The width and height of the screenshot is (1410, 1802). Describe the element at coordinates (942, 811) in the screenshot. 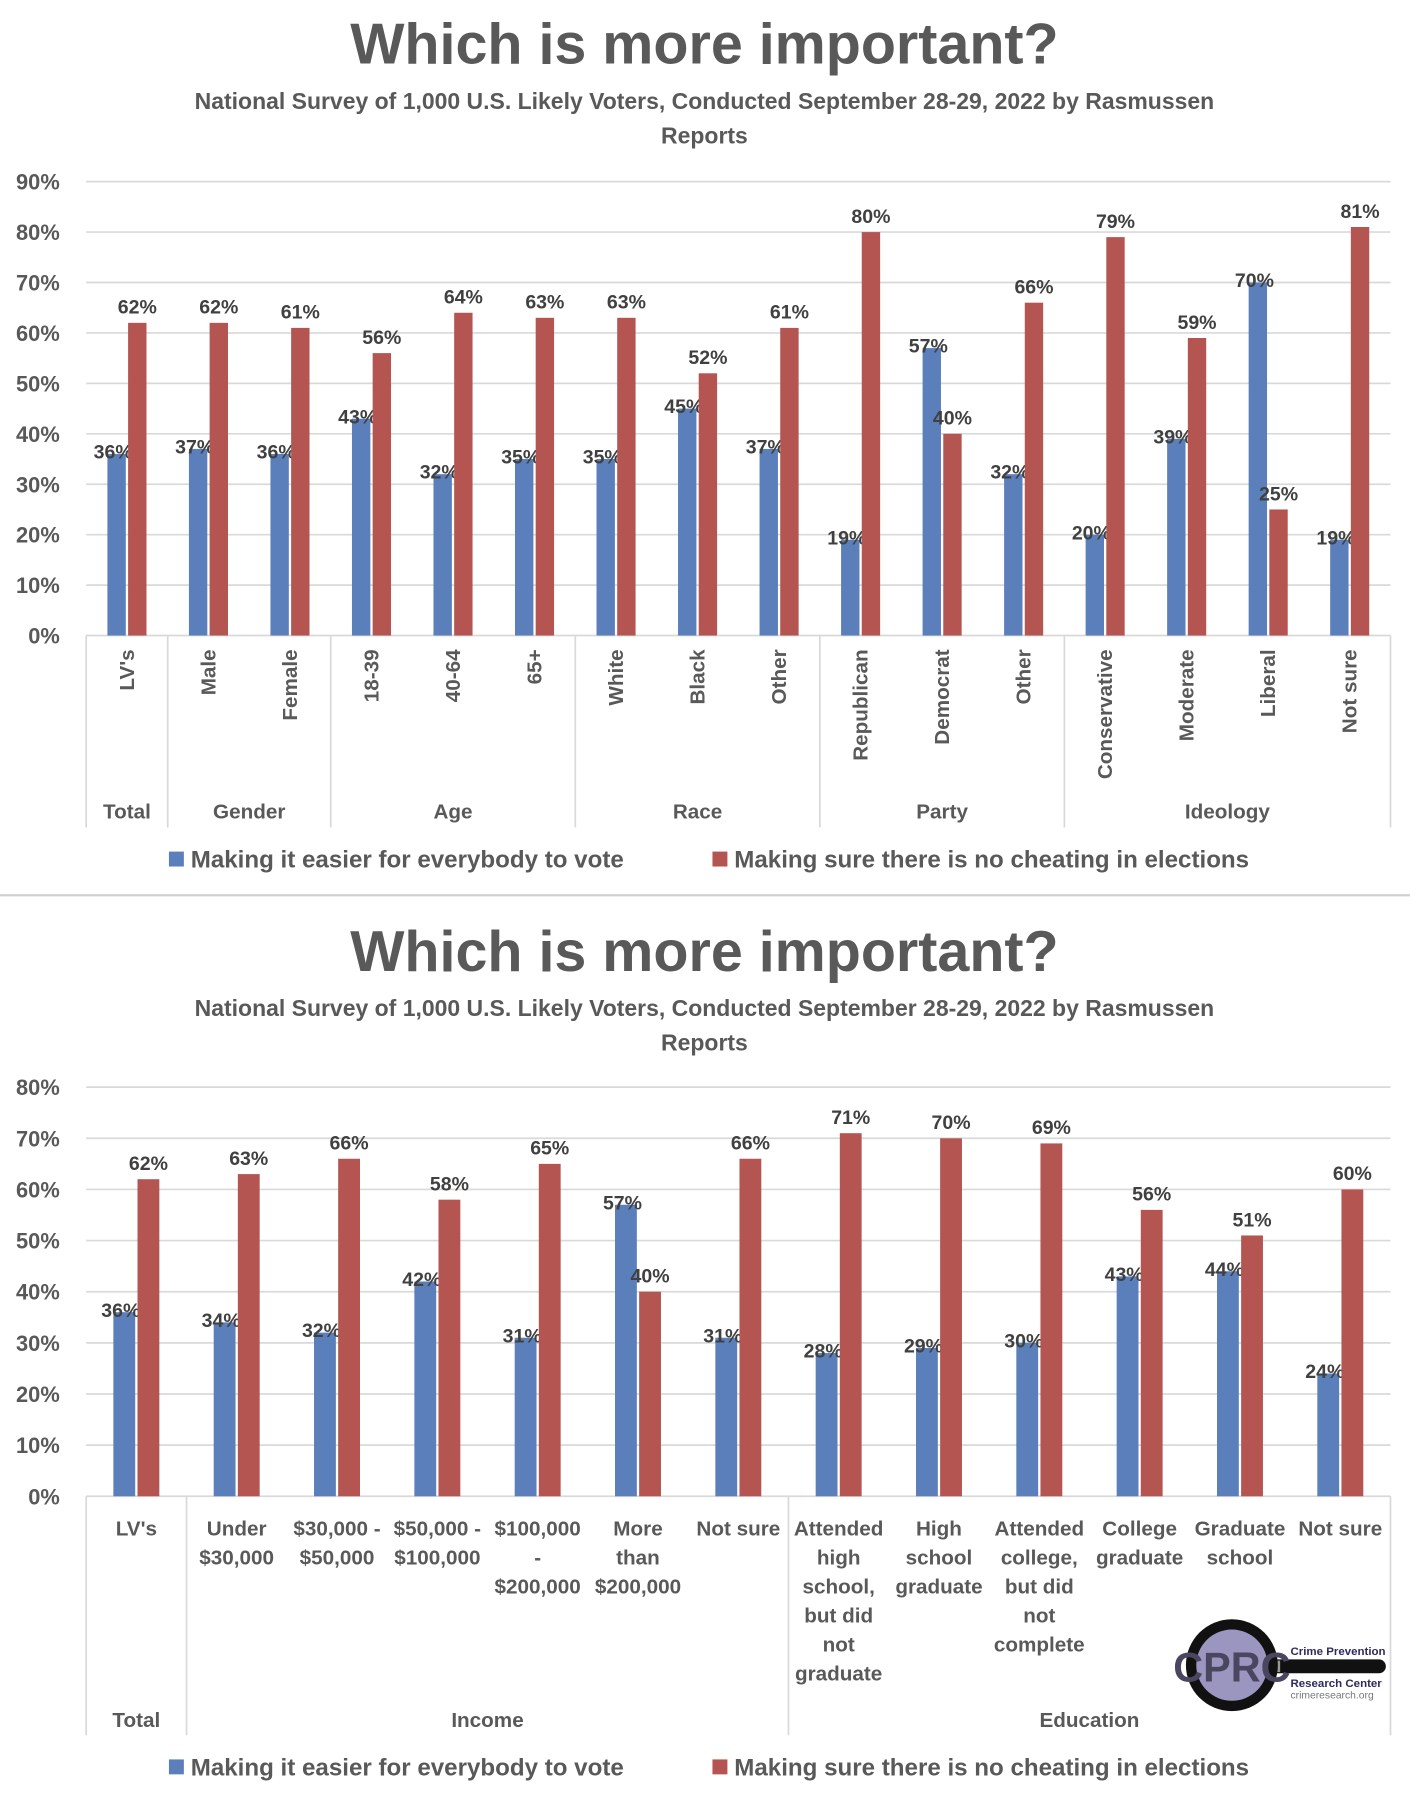

I see `group-label: Party` at that location.